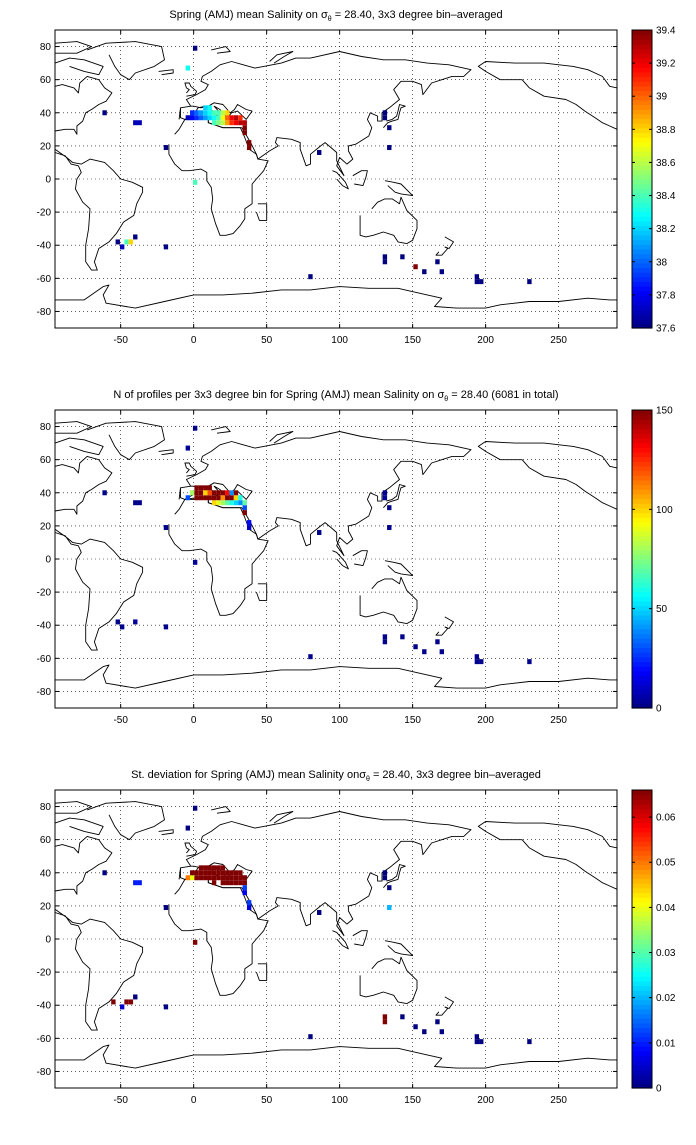  Describe the element at coordinates (99, 589) in the screenshot. I see `coastline-central-south-america` at that location.